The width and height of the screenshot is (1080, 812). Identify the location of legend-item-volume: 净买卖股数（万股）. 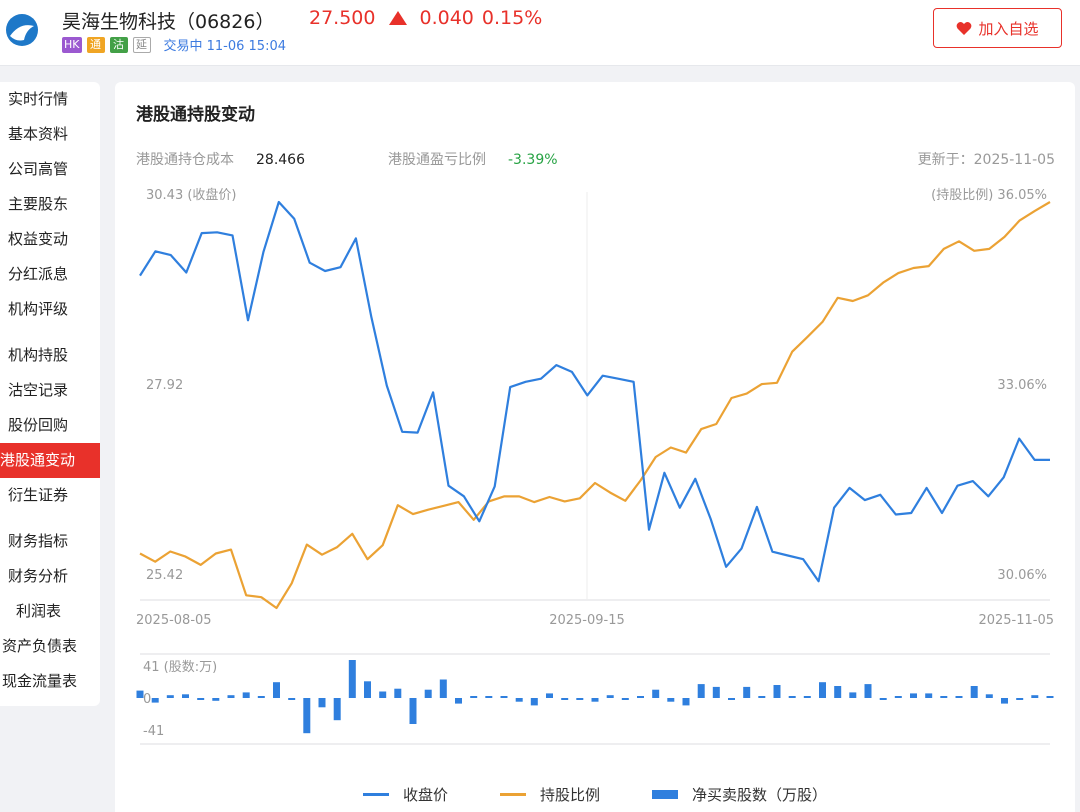
(739, 794).